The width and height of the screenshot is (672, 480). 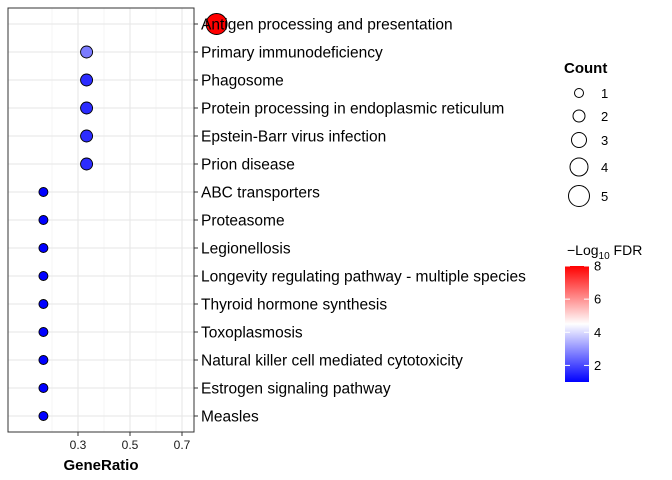 What do you see at coordinates (130, 445) in the screenshot?
I see `x-tick-label: 0.5` at bounding box center [130, 445].